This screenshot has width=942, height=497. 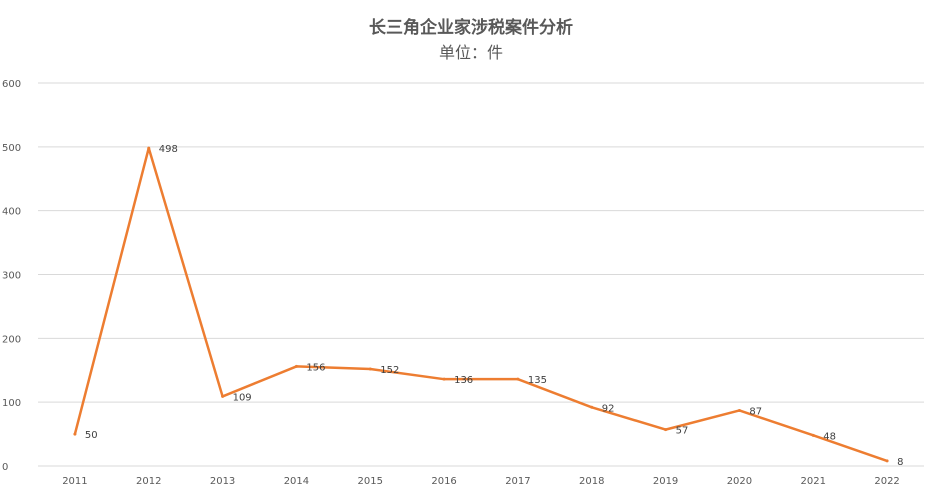 What do you see at coordinates (470, 52) in the screenshot?
I see `chart-subtitle: 单位：件` at bounding box center [470, 52].